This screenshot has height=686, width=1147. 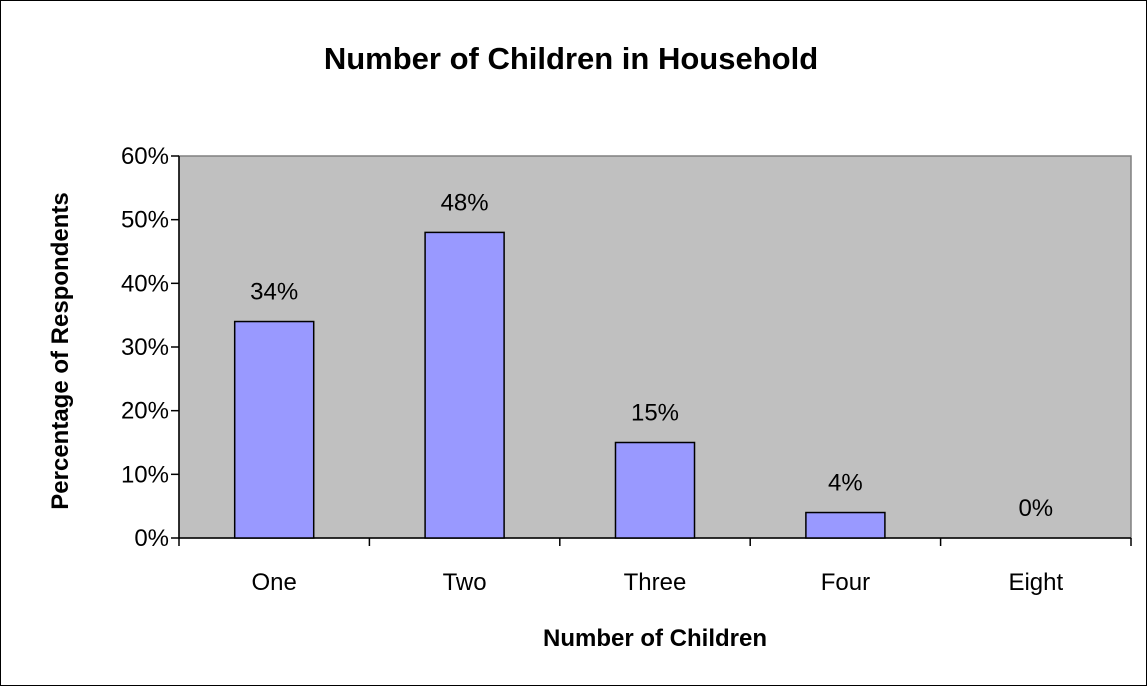 I want to click on y-axis-title: Percentage of Respondents, so click(x=60, y=350).